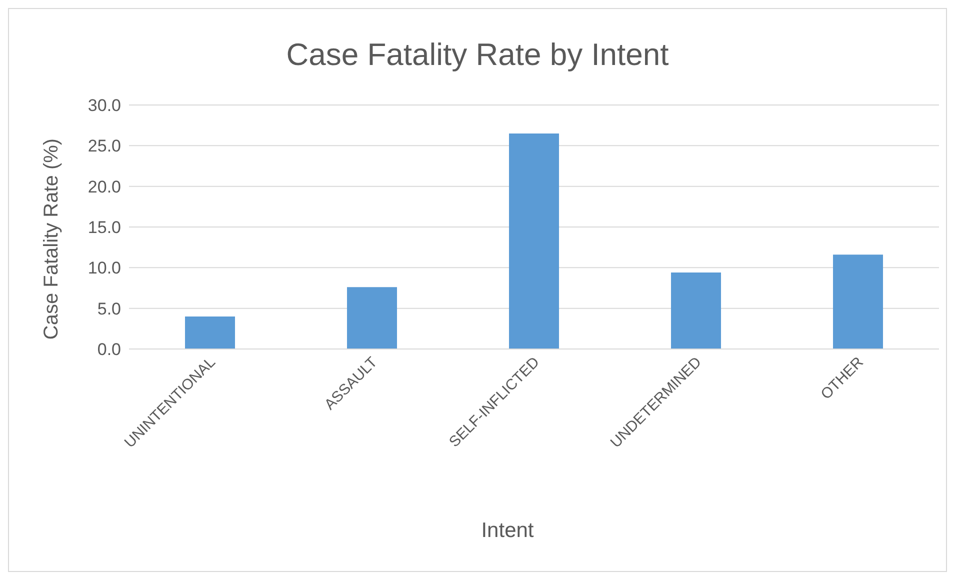 Image resolution: width=955 pixels, height=580 pixels. I want to click on y-tick-label: 10.0, so click(104, 268).